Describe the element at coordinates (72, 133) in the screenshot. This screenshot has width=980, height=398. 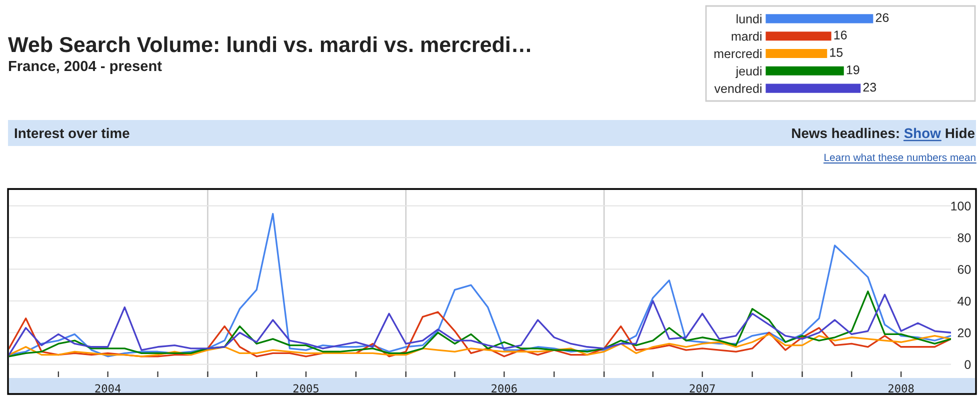
I see `text: Interest over time` at that location.